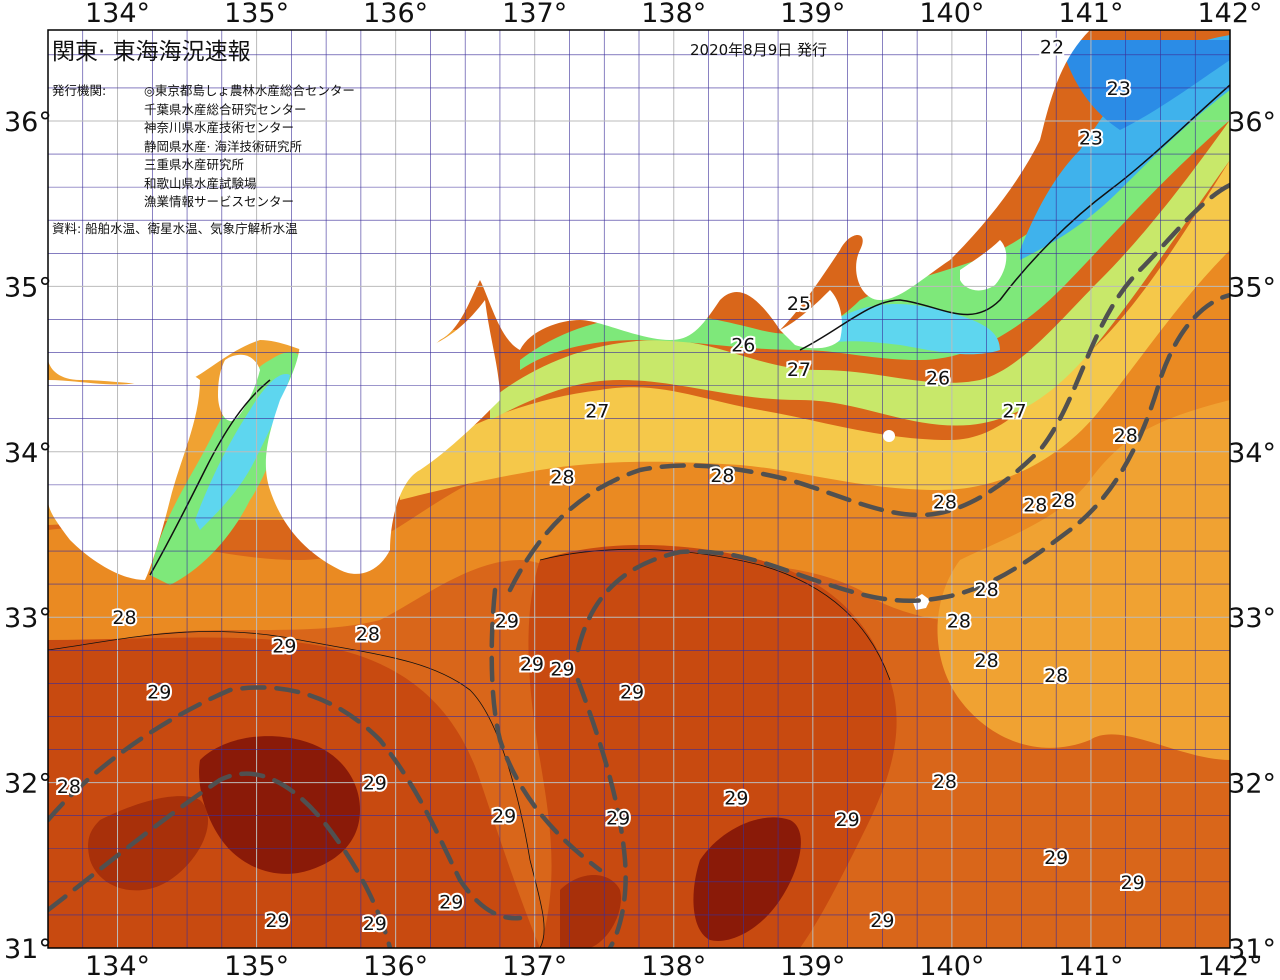 This screenshot has width=1280, height=980. I want to click on longitude-label-top: 134°, so click(117, 14).